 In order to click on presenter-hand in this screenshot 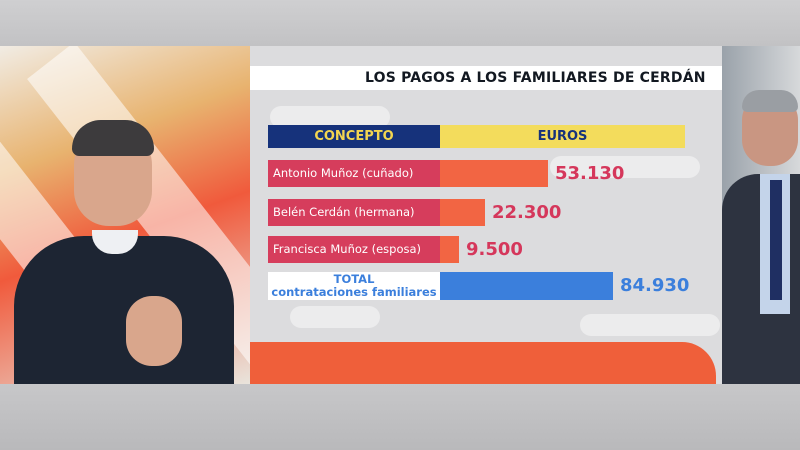, I will do `click(154, 331)`.